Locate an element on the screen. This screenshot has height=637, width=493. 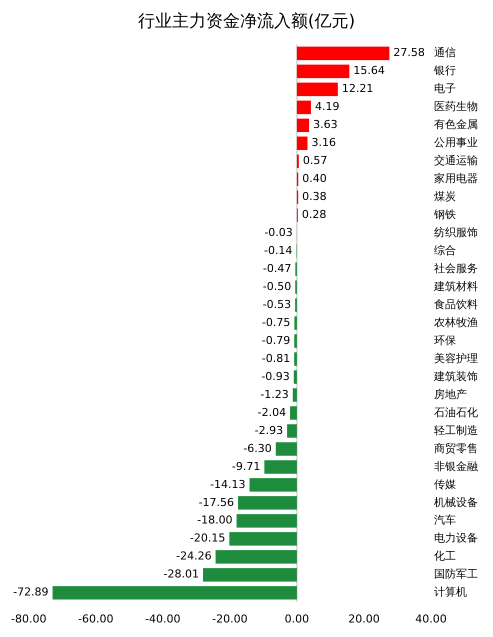
y-tick-label: 非银金融 is located at coordinates (456, 466).